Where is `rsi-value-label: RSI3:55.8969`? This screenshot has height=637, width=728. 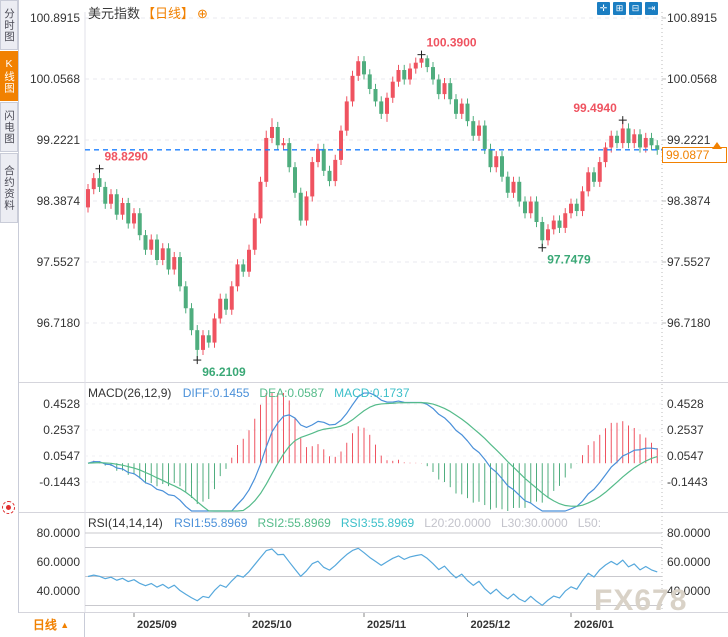
rsi-value-label: RSI3:55.8969 is located at coordinates (377, 523).